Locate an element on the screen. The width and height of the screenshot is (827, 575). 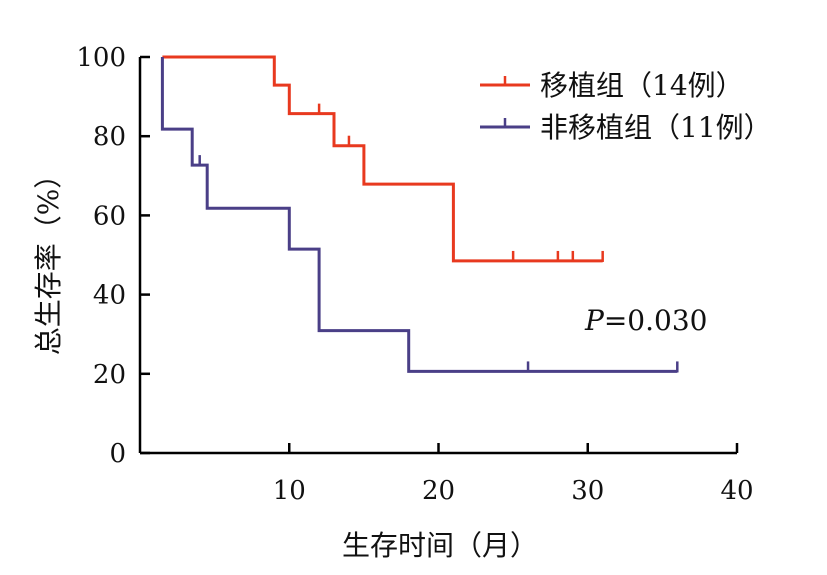
x-tick-label: 40 is located at coordinates (736, 491).